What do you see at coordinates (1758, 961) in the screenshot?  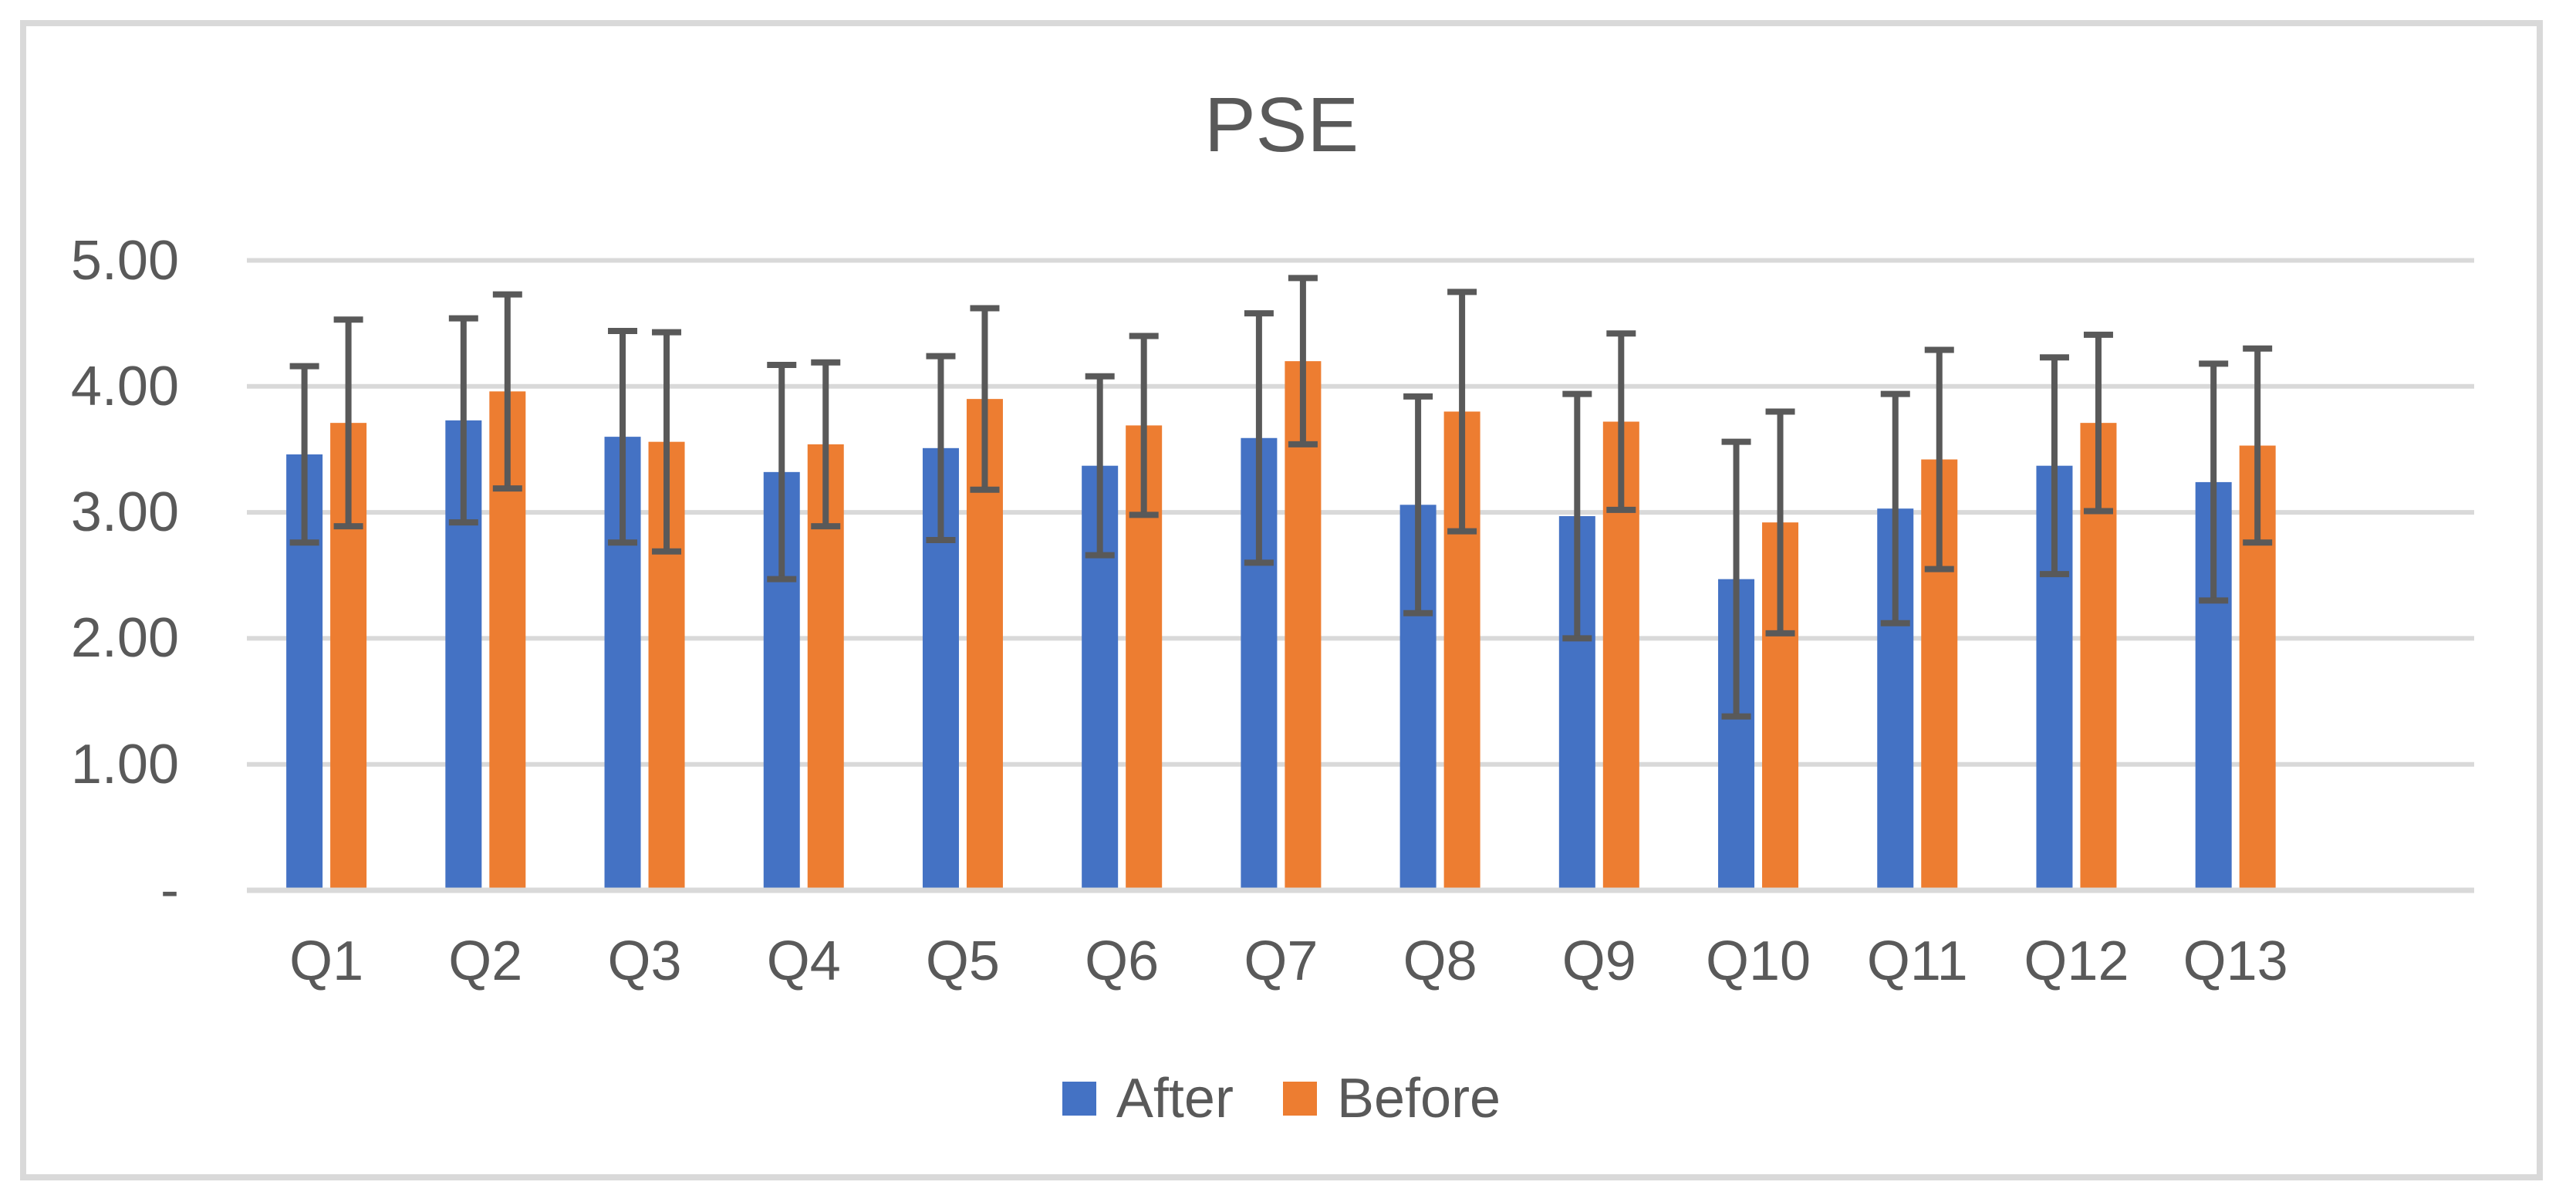 I see `x-axis-label: Q10` at bounding box center [1758, 961].